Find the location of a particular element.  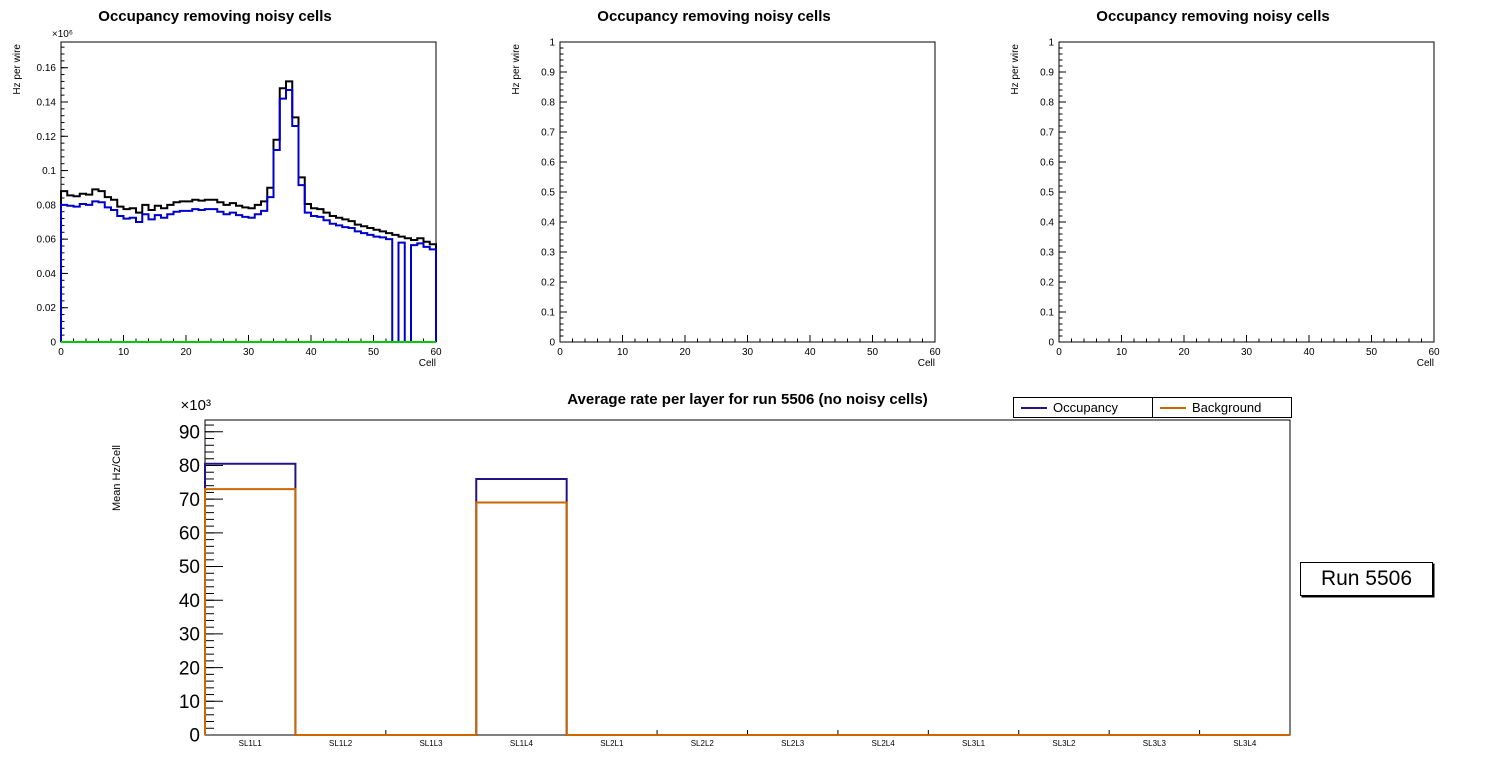

chart-title-occupancy-2: Occupancy removing noisy cells is located at coordinates (714, 16).